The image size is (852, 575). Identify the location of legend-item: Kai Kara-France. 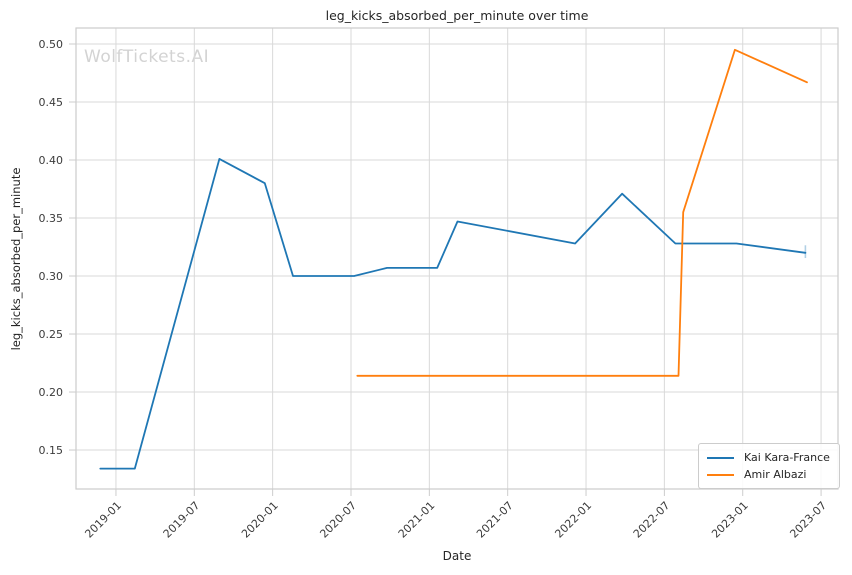
(768, 457).